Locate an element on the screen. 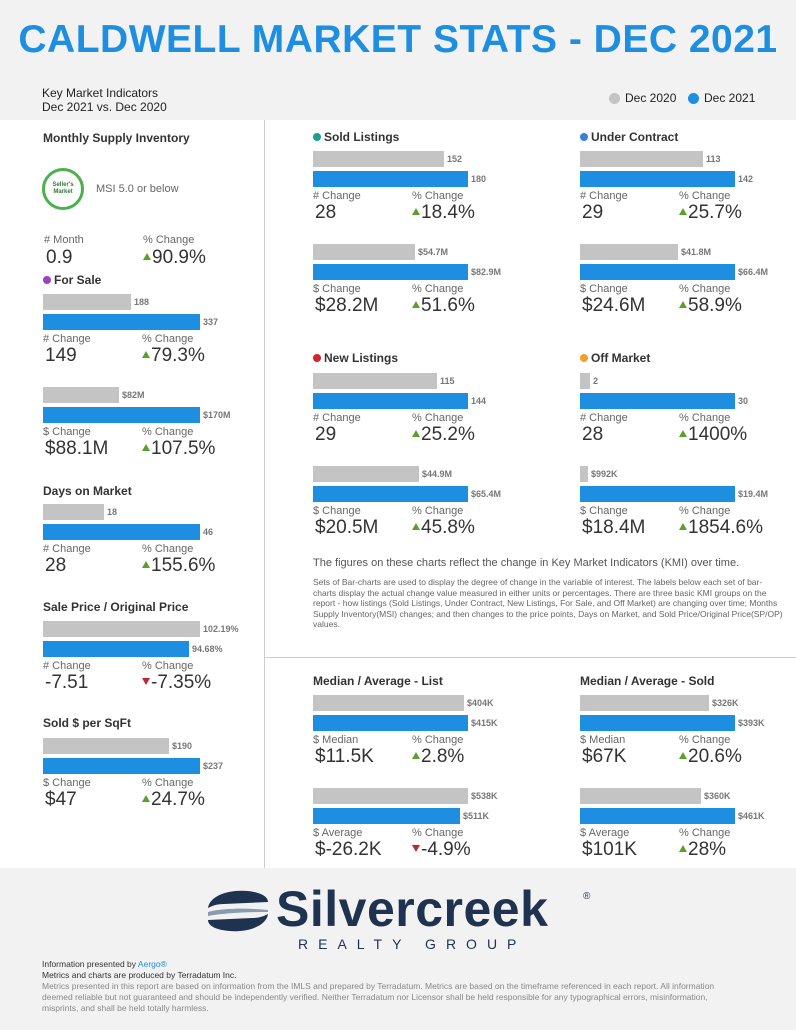 This screenshot has width=796, height=1030. curr-row-label: $65.4M is located at coordinates (486, 494).